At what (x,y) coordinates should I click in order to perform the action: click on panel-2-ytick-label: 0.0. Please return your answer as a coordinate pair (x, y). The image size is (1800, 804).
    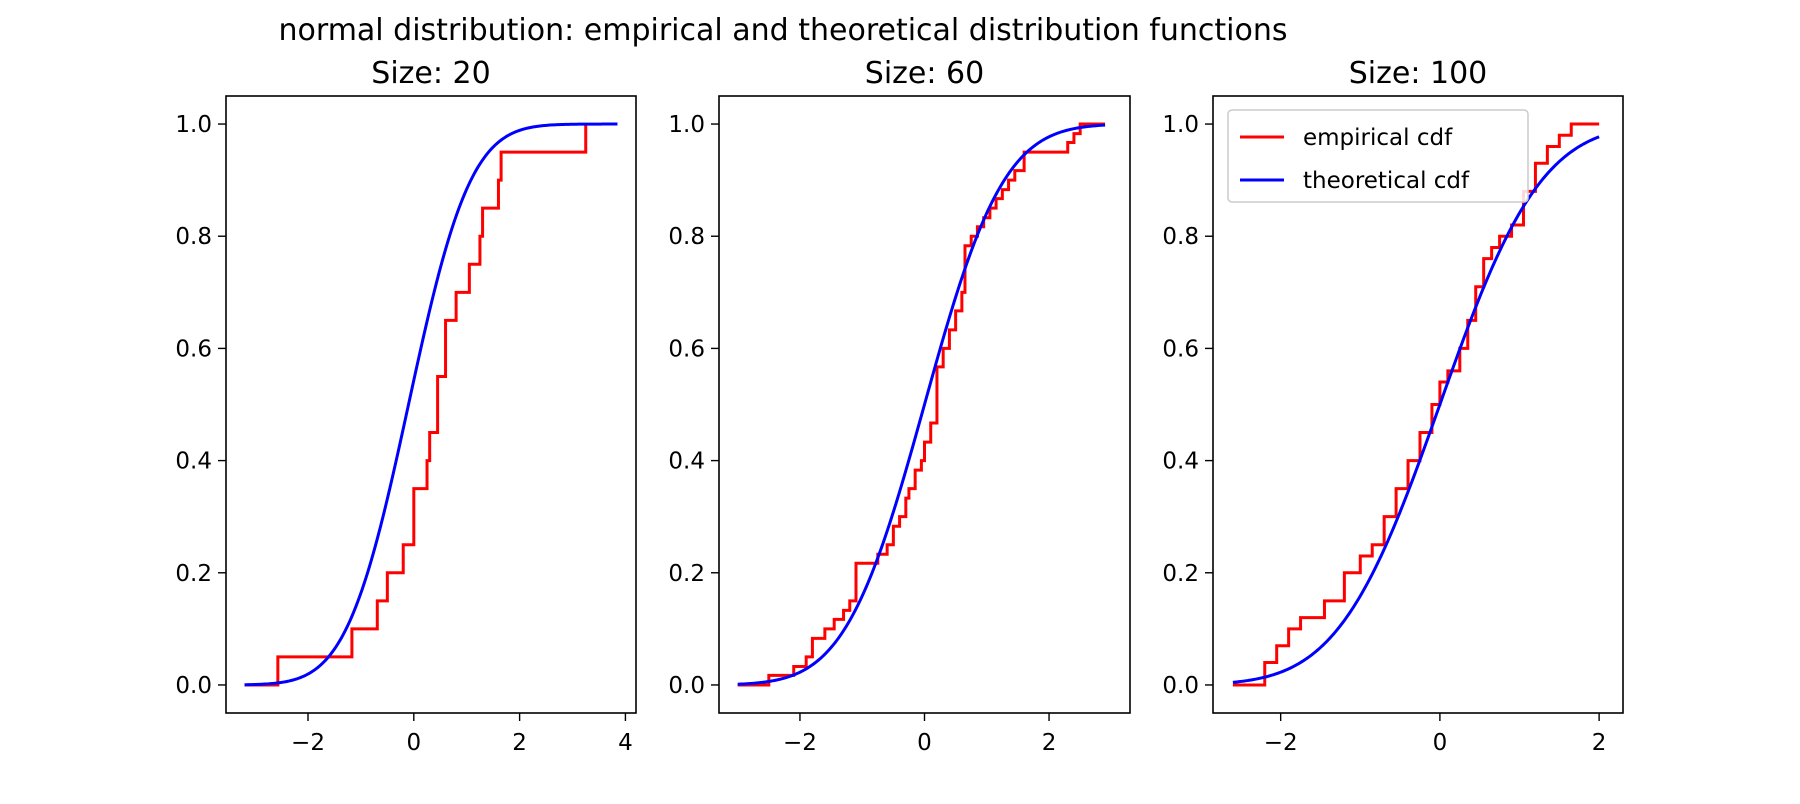
    Looking at the image, I should click on (686, 686).